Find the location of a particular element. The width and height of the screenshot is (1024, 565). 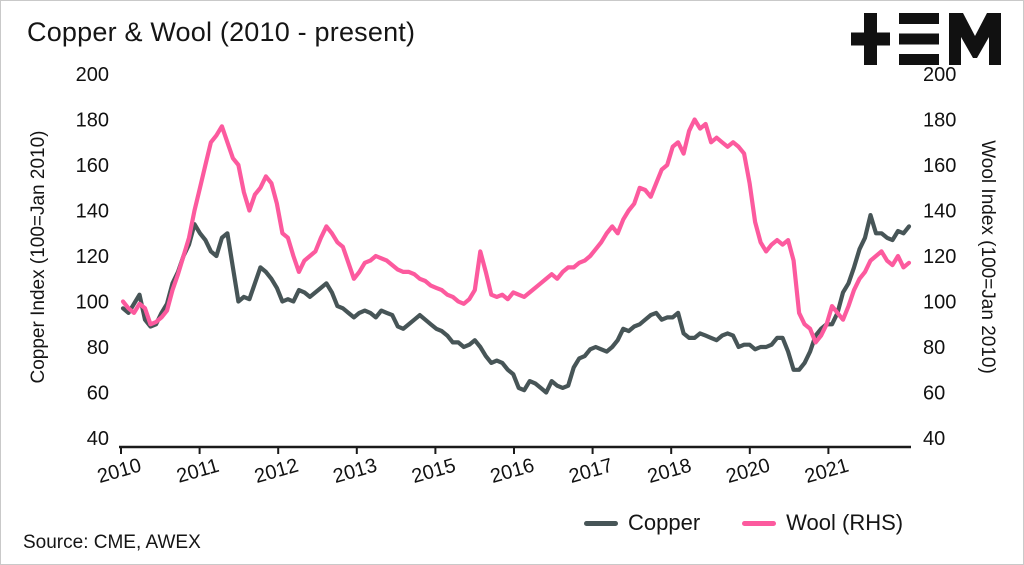

left-y-tick-label: 200 is located at coordinates (92, 75).